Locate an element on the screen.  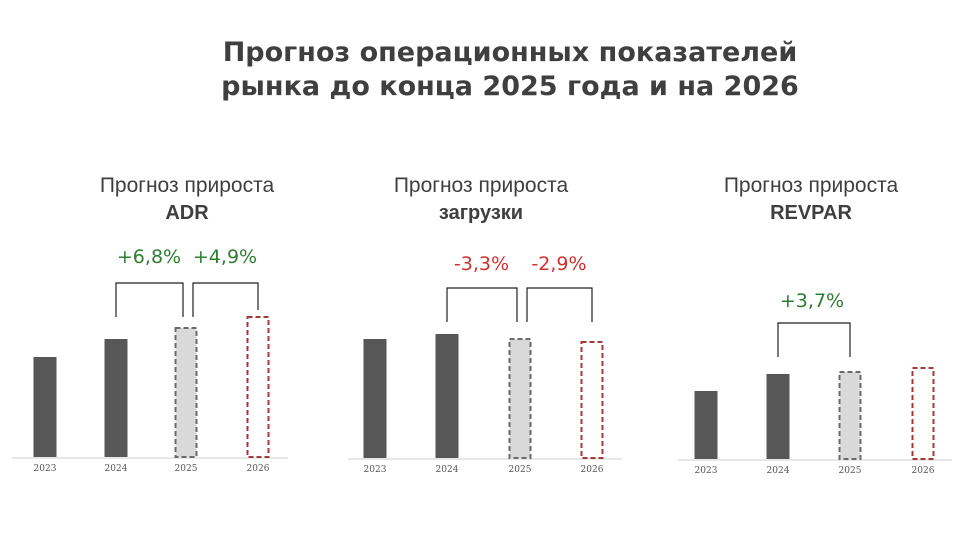
bar-adr-2026 is located at coordinates (258, 387).